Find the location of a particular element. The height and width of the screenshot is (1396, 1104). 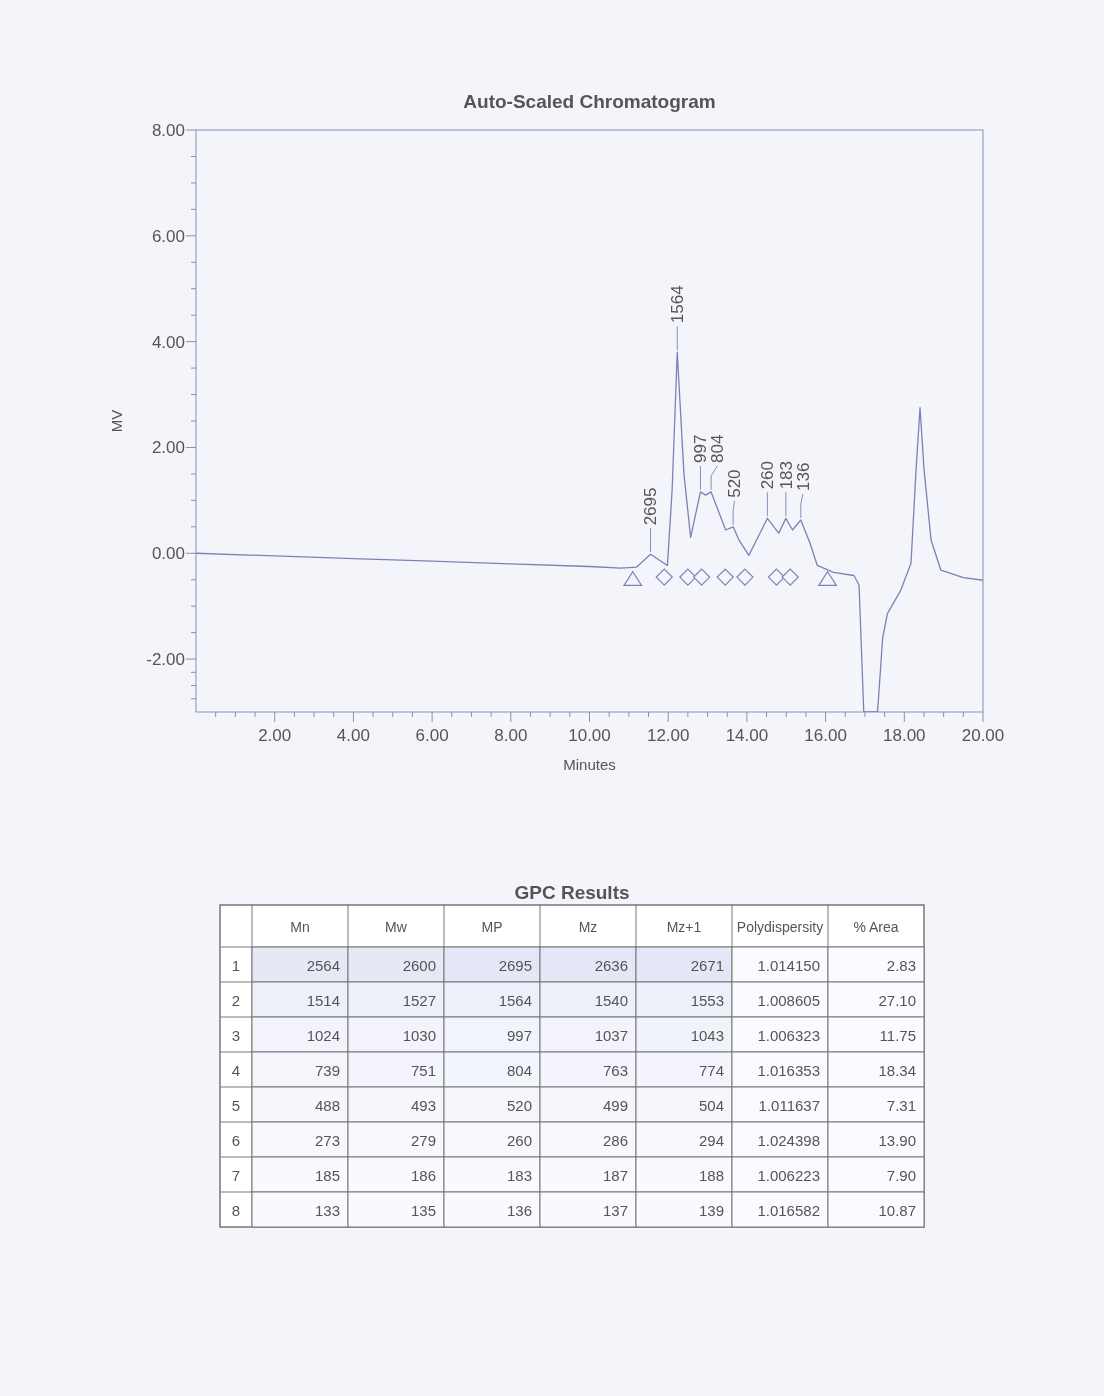

y-tick-label: 4 is located at coordinates (236, 1070).